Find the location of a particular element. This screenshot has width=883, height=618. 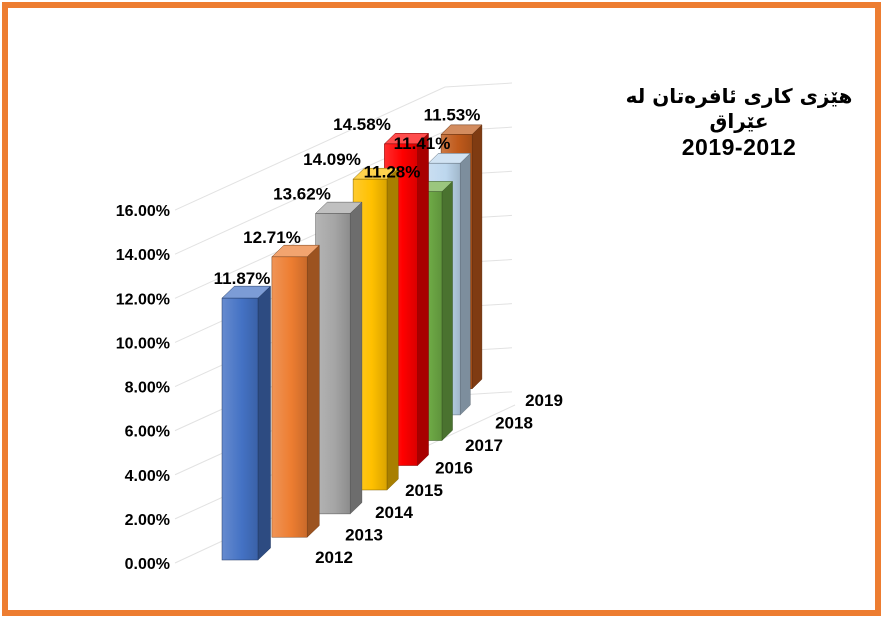

data-label-2018: 11.41% is located at coordinates (422, 143).